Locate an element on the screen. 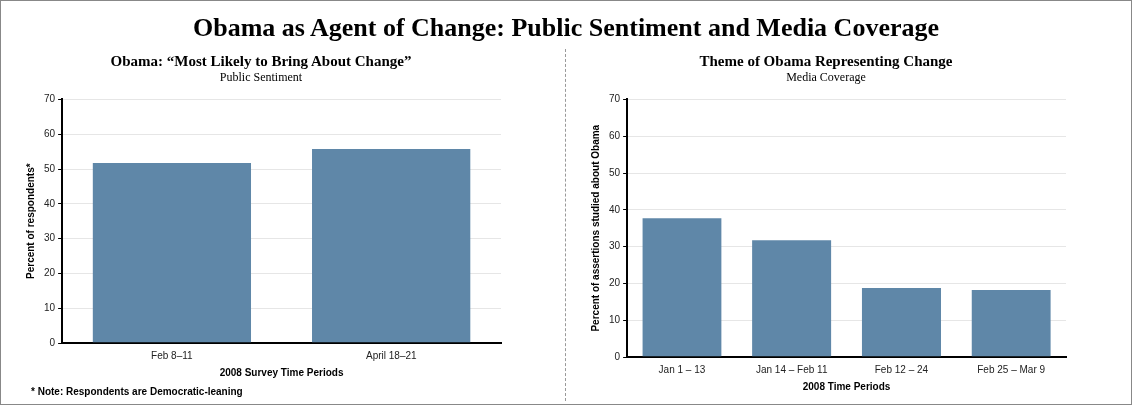  x-tick-label: April 18–21 is located at coordinates (391, 355).